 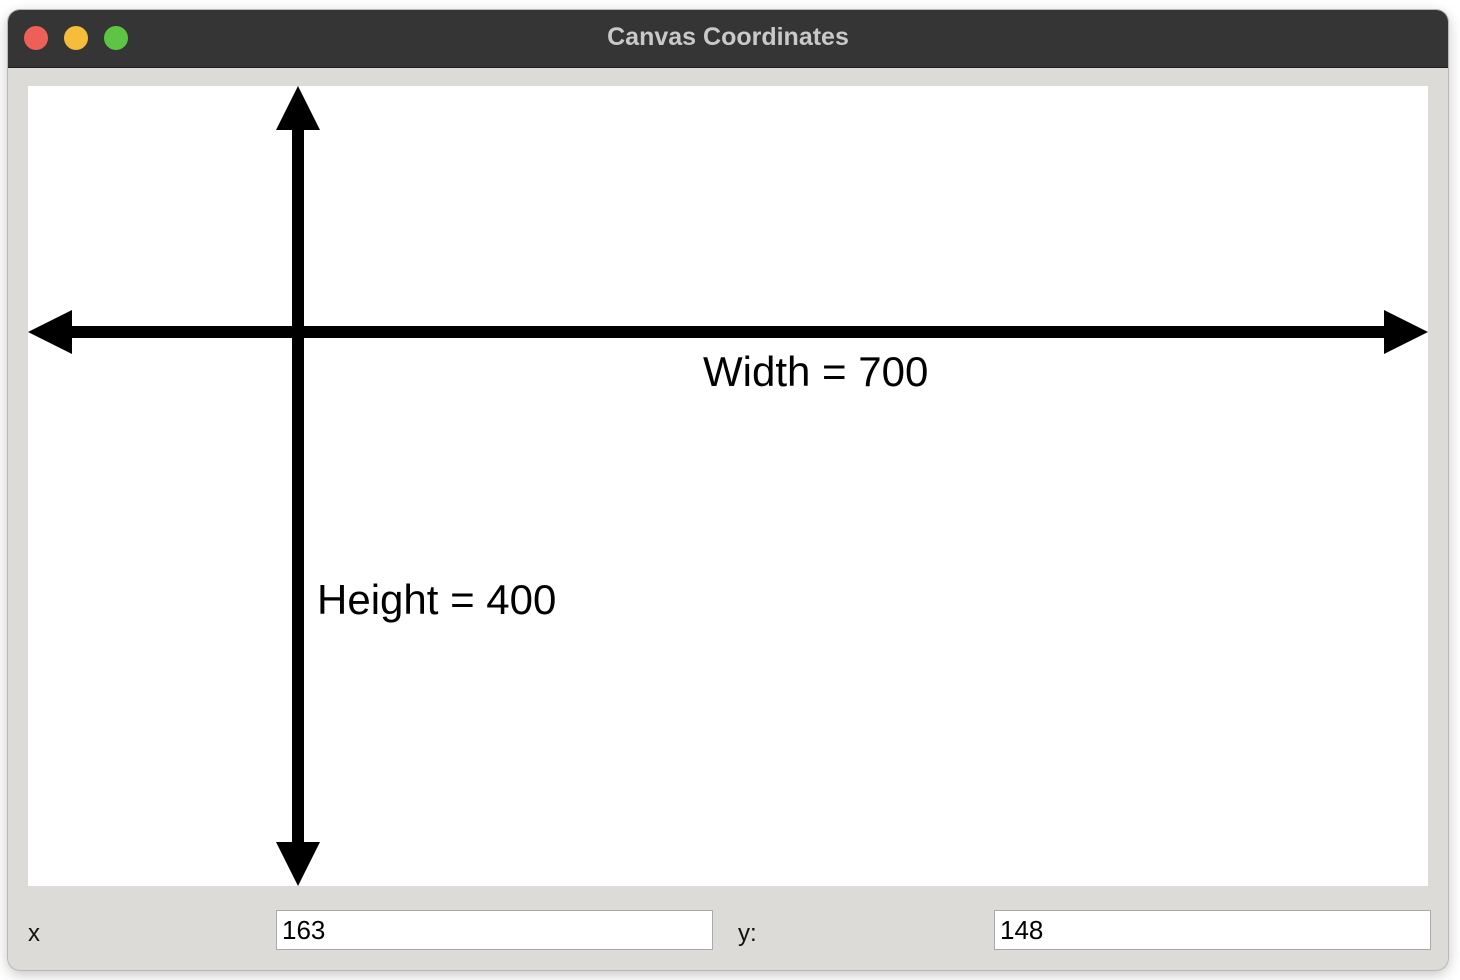 I want to click on y-coordinate-field, so click(x=1212, y=930).